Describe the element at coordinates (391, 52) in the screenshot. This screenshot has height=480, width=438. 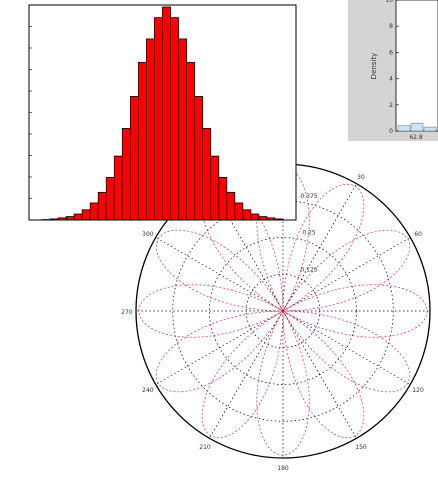
I see `density-inset-ytick-label: 6` at that location.